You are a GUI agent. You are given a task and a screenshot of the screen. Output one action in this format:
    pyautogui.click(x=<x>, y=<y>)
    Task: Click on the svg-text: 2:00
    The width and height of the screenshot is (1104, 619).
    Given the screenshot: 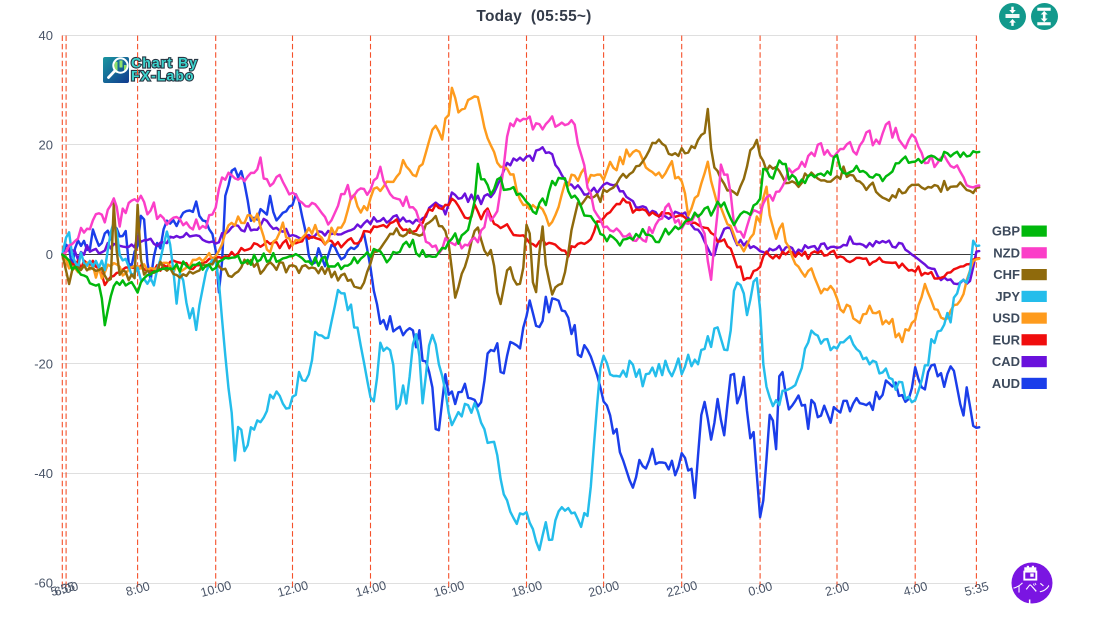 What is the action you would take?
    pyautogui.click(x=837, y=589)
    